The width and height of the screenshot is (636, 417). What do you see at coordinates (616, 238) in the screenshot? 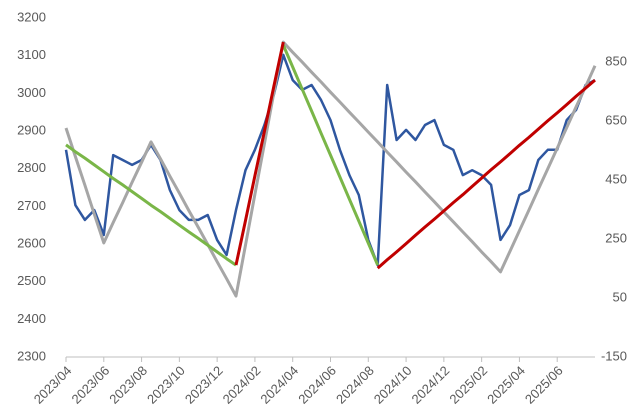
I see `y2-tick-label: 250` at bounding box center [616, 238].